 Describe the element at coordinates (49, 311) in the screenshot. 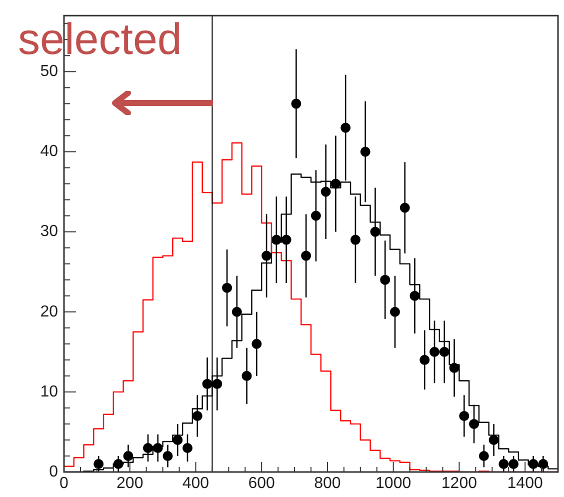

I see `y-tick-label: 20` at that location.